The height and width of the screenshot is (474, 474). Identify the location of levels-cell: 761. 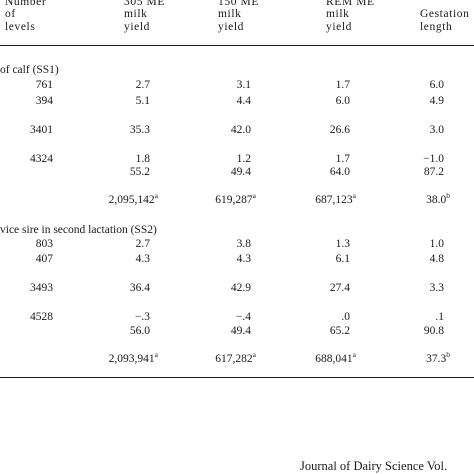
(44, 85).